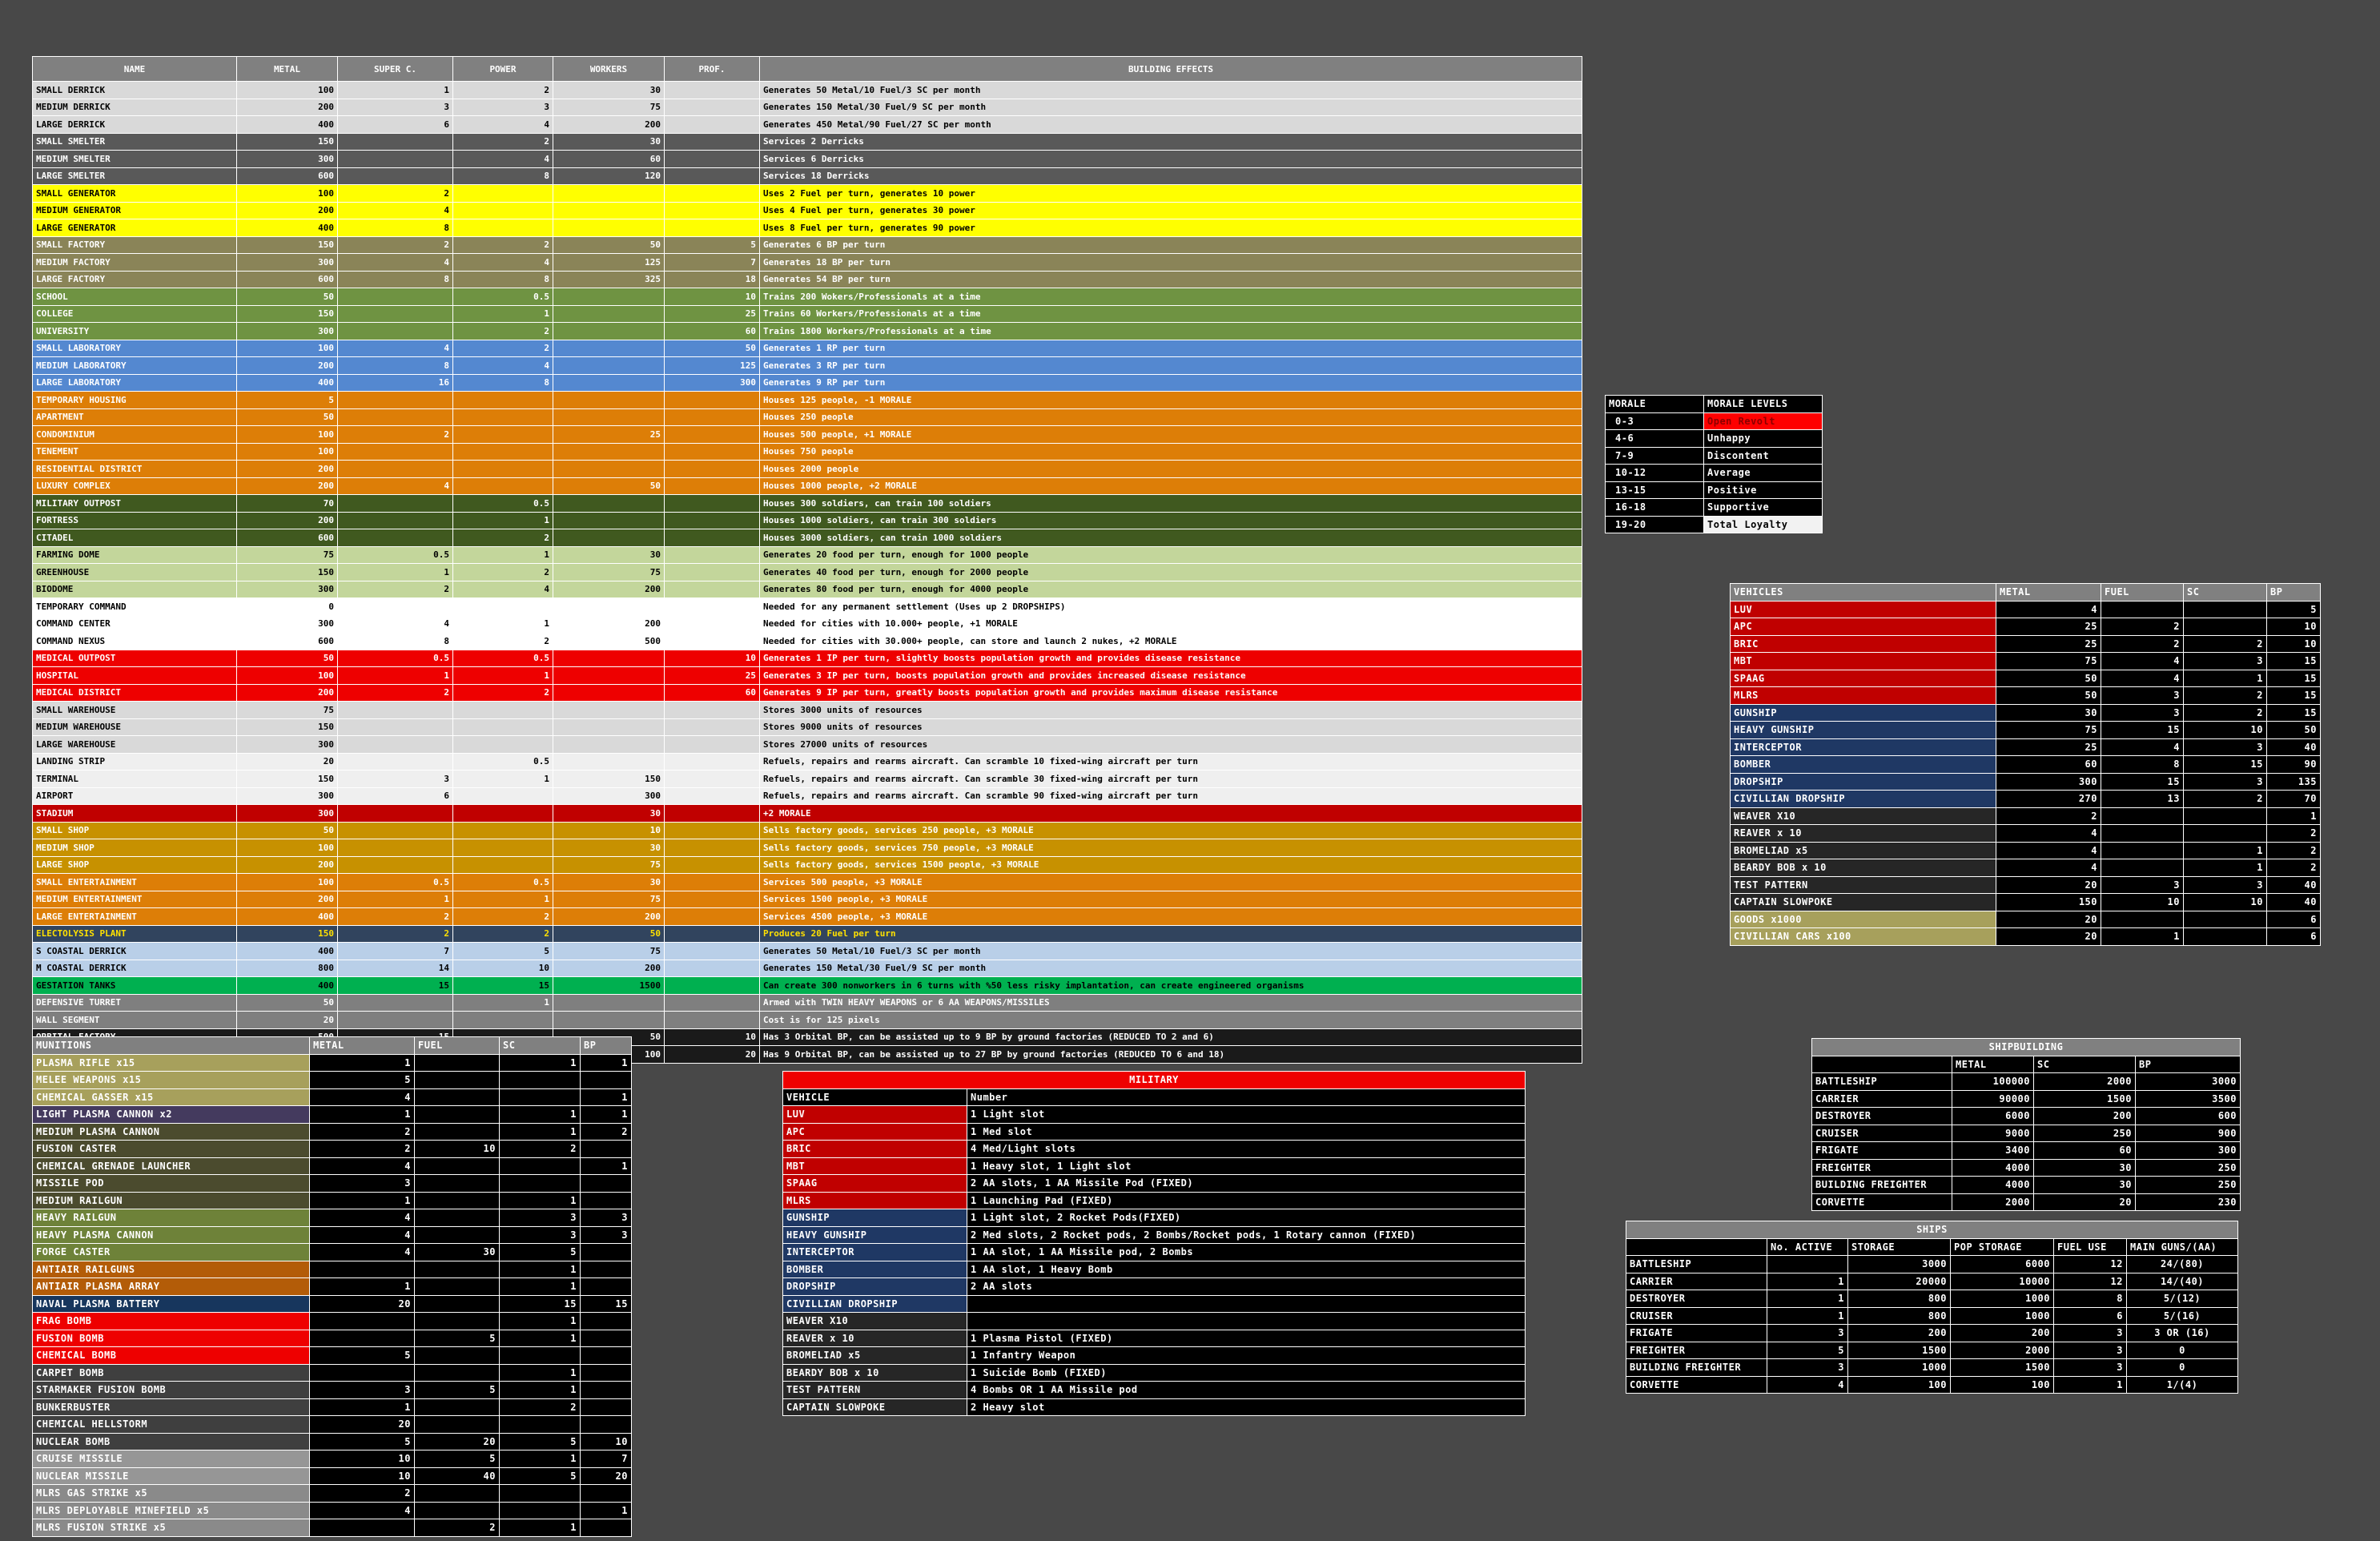  What do you see at coordinates (1899, 1281) in the screenshot?
I see `value-cell: 20000` at bounding box center [1899, 1281].